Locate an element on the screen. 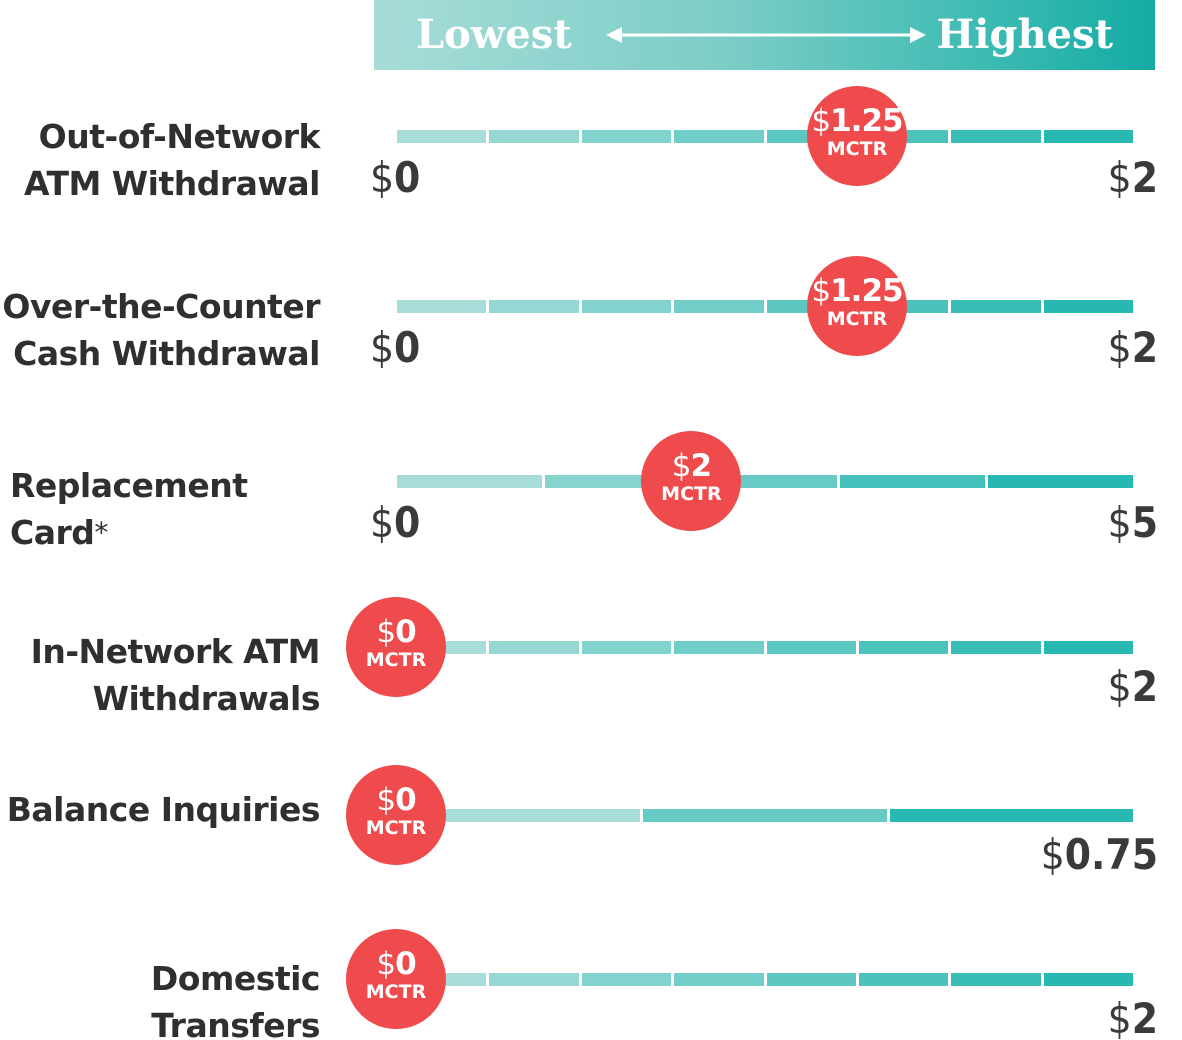  footnote-asterisk: * is located at coordinates (101, 532).